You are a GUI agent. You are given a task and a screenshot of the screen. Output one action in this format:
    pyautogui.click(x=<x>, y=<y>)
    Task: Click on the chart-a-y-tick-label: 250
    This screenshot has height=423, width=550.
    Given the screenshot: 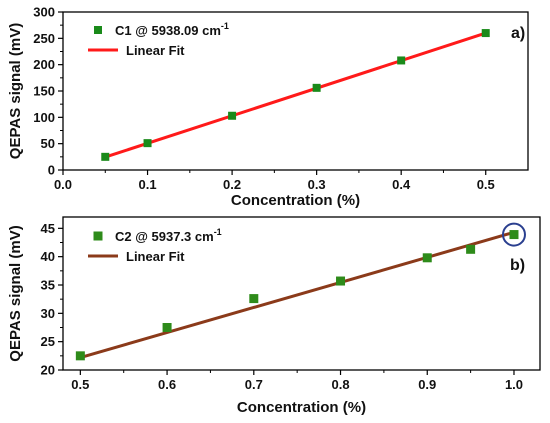 What is the action you would take?
    pyautogui.click(x=44, y=38)
    